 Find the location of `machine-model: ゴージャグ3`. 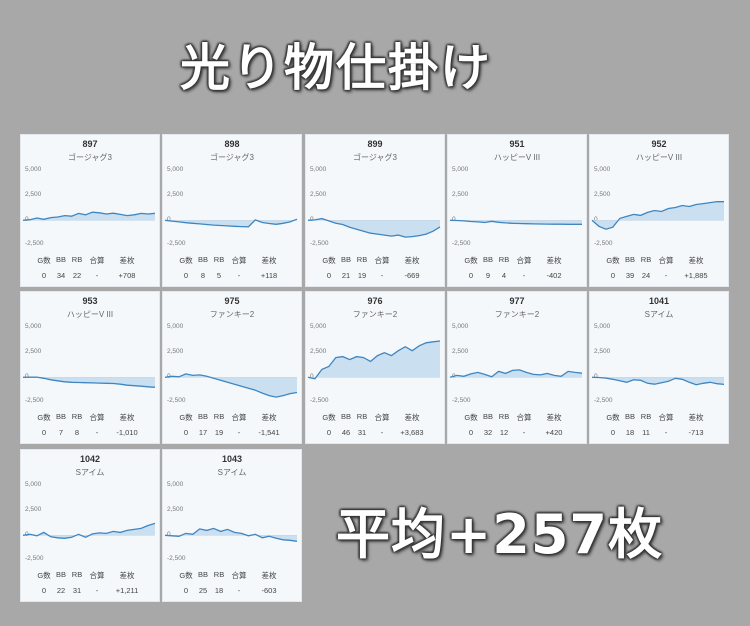

machine-model: ゴージャグ3 is located at coordinates (90, 157).